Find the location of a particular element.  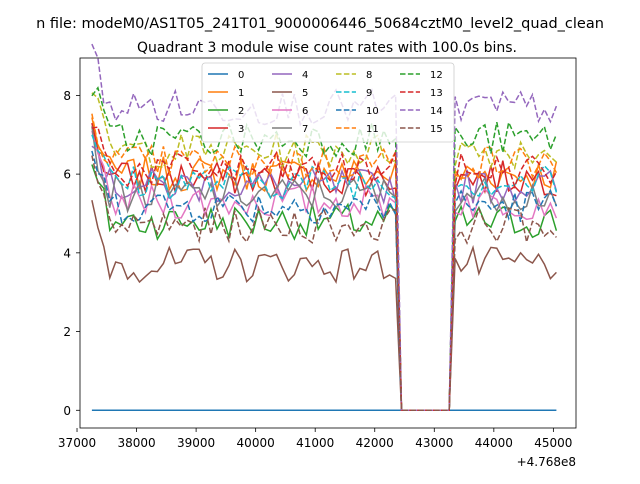

y-tick-label: 0 is located at coordinates (67, 411).